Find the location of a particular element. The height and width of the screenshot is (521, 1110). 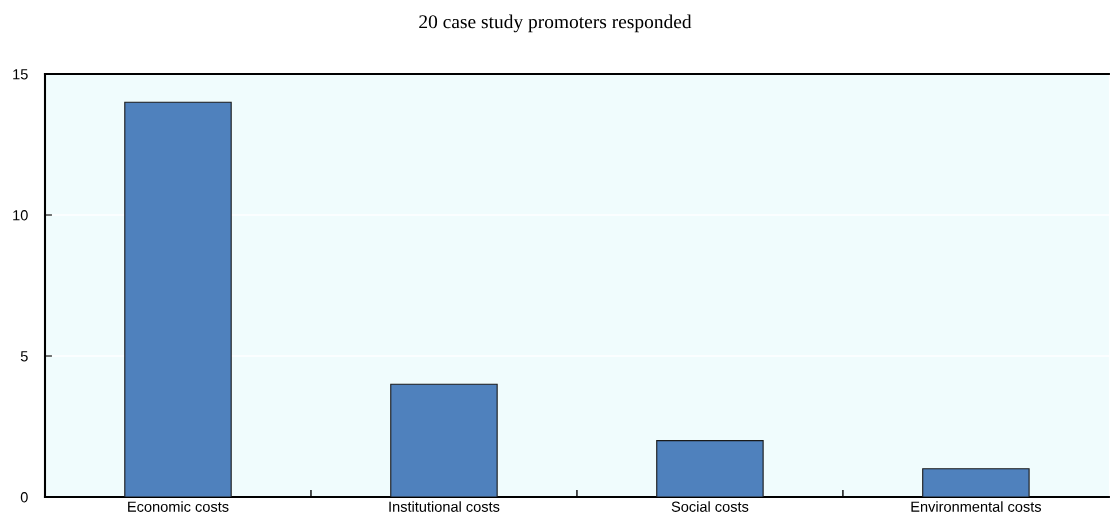

x-tick-label: Environmental costs is located at coordinates (976, 506).